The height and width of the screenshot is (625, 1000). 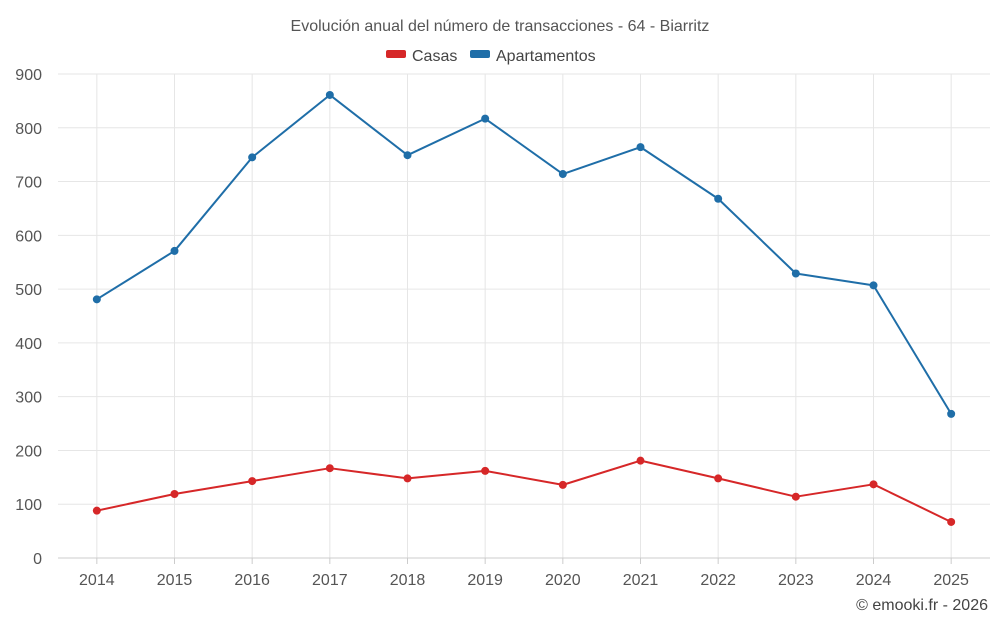 I want to click on x-tick-label: 2015, so click(x=175, y=580).